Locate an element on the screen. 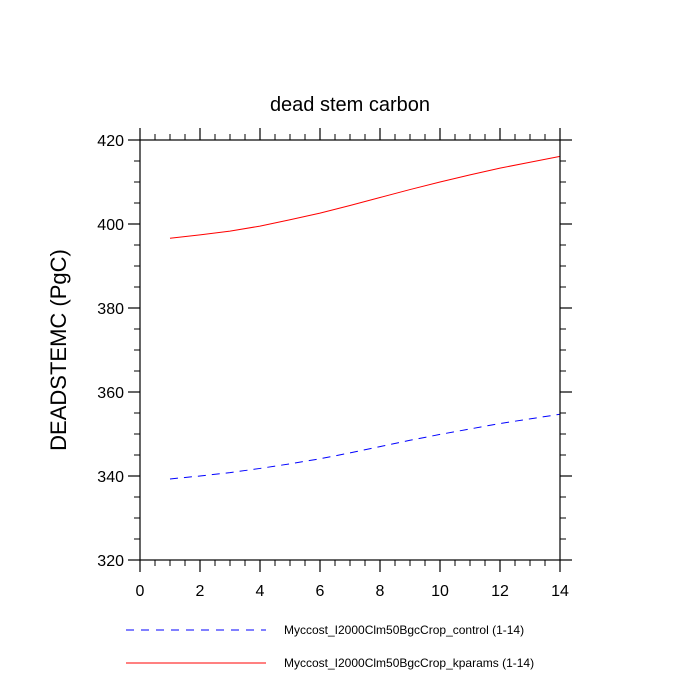 This screenshot has width=700, height=700. x-tick-label: 14 is located at coordinates (560, 591).